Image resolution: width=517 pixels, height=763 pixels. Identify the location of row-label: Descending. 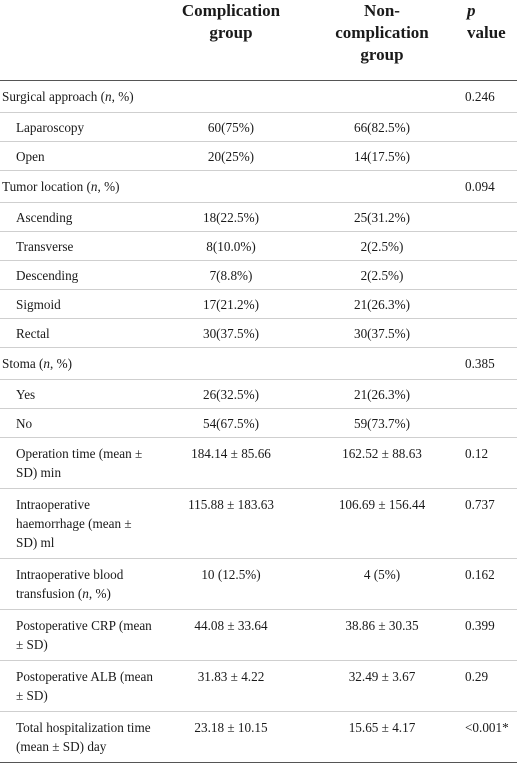
(47, 275).